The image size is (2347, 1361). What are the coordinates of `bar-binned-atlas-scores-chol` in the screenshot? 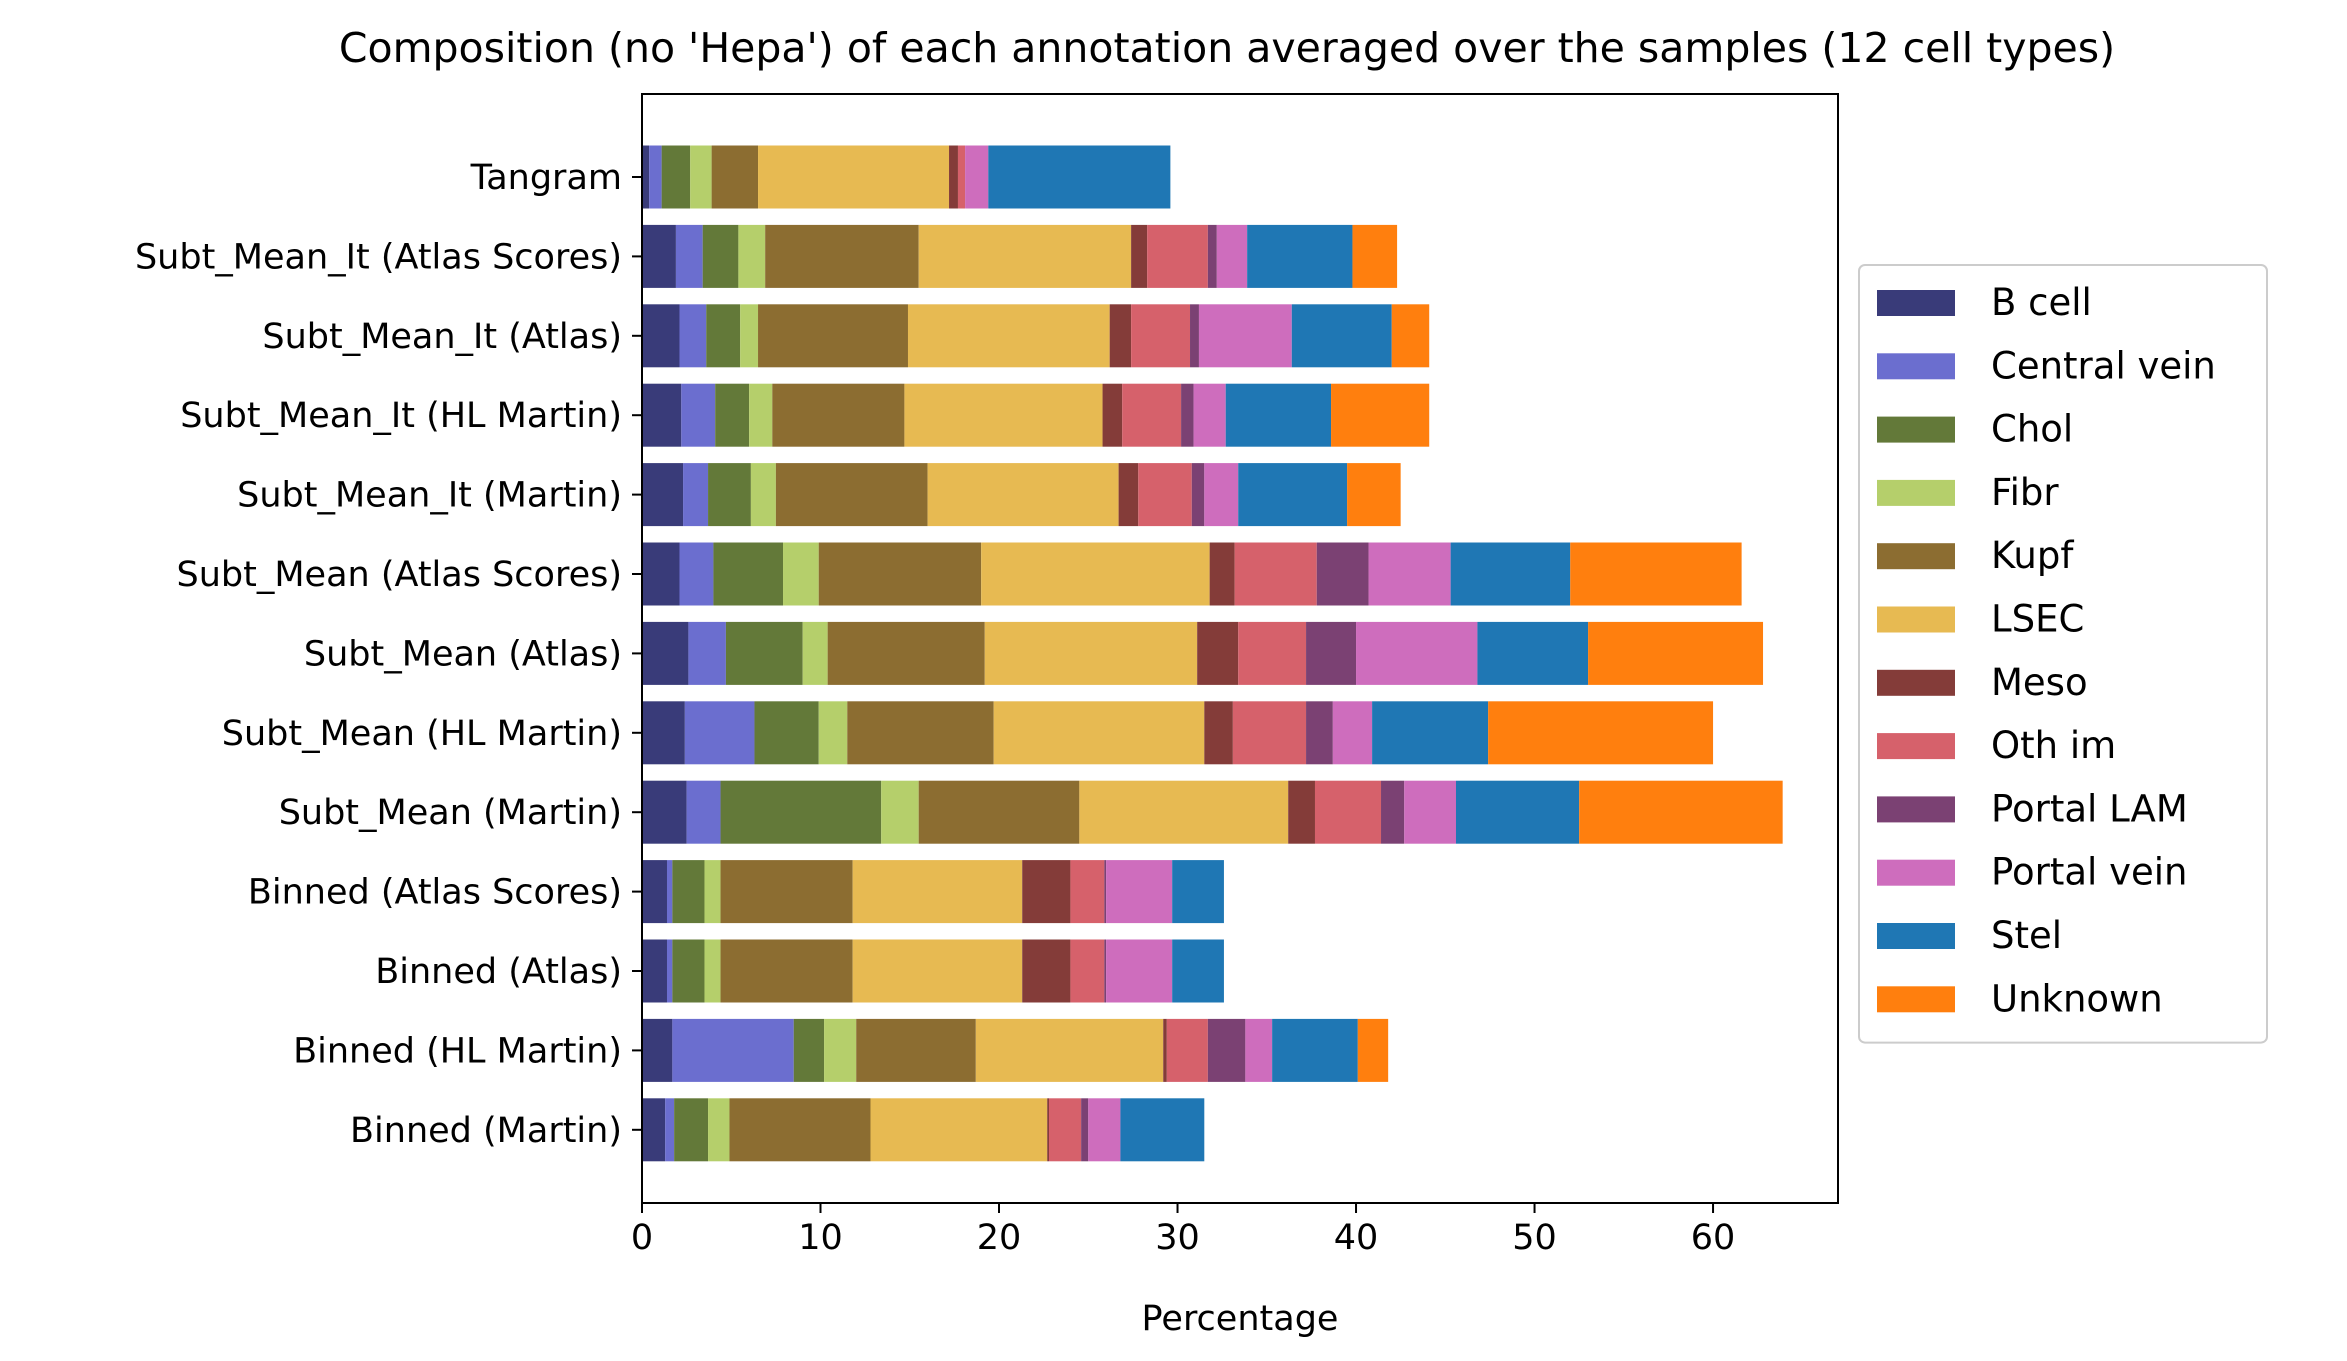 It's located at (688, 892).